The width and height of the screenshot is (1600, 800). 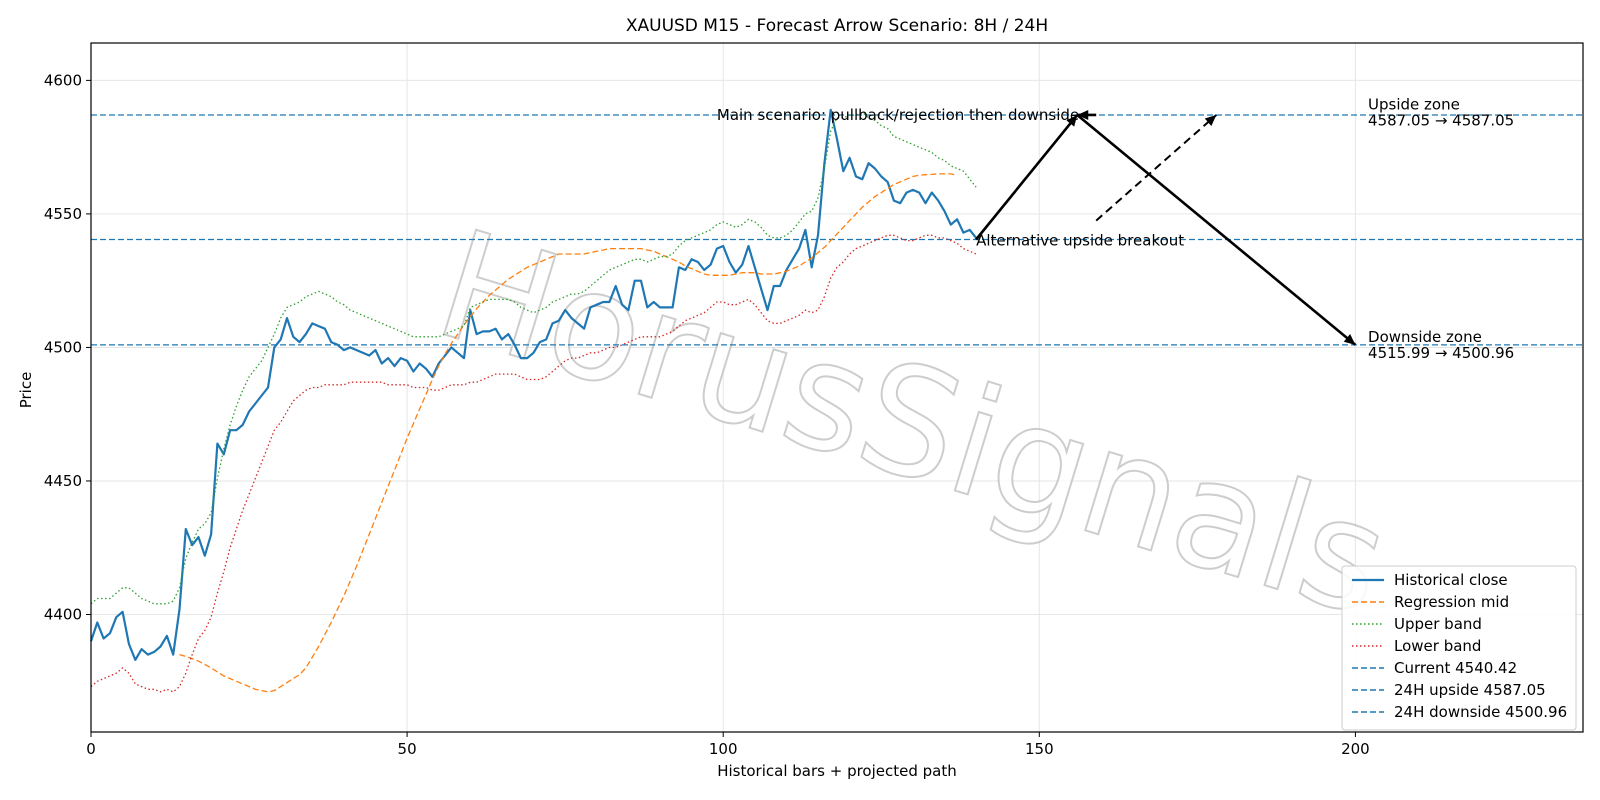 What do you see at coordinates (1438, 624) in the screenshot?
I see `legend-label-2: Upper band` at bounding box center [1438, 624].